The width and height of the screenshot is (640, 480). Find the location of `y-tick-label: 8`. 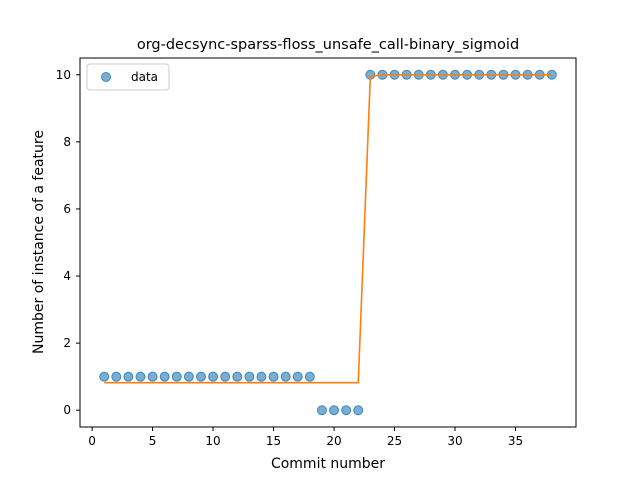

y-tick-label: 8 is located at coordinates (67, 142).